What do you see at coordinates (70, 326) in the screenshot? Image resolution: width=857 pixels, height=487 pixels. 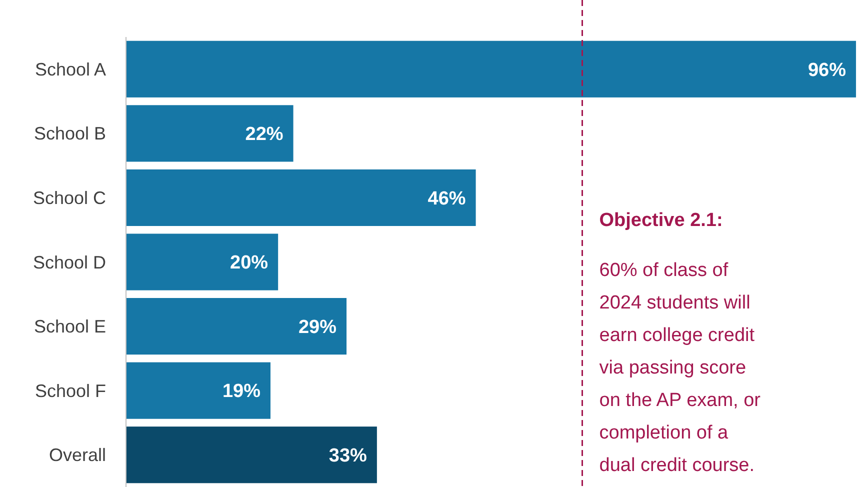 I see `y-tick-label: School E` at bounding box center [70, 326].